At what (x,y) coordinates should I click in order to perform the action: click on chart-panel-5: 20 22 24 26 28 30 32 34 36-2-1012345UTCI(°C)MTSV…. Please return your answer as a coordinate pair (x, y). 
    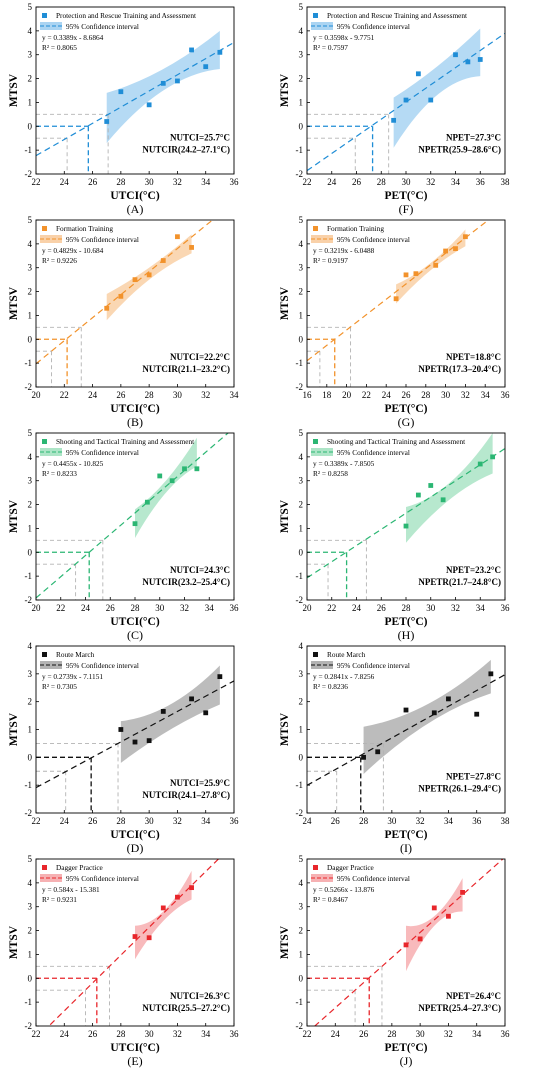
    Looking at the image, I should click on (123, 535).